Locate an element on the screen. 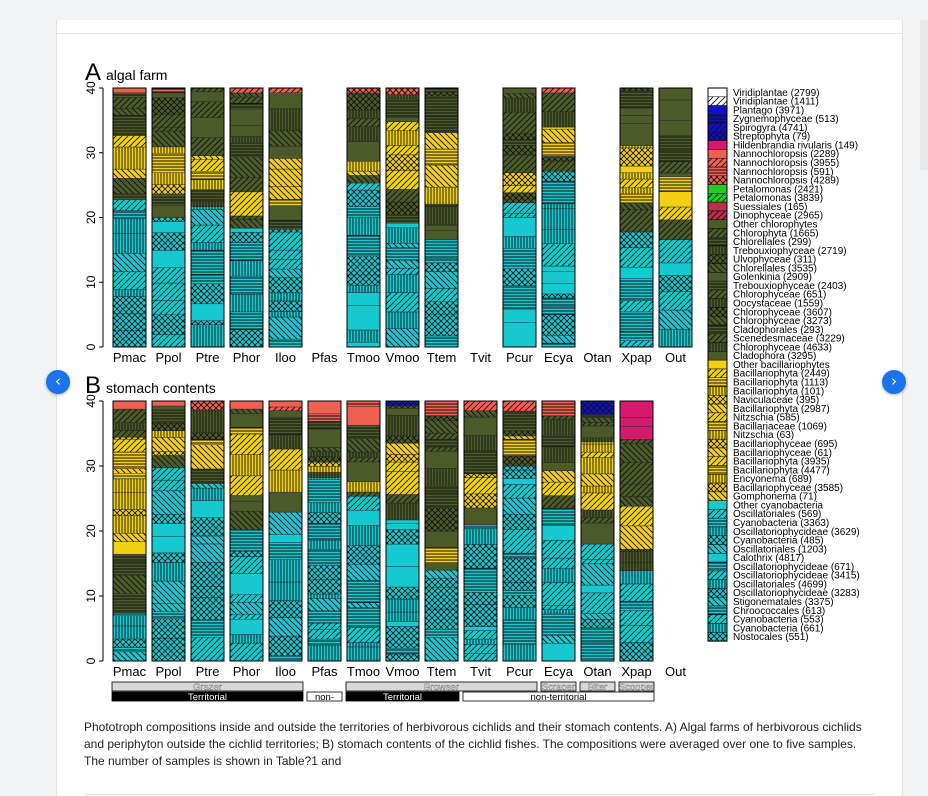 This screenshot has width=928, height=796. legend-label: Gomphonema (71) is located at coordinates (775, 497).